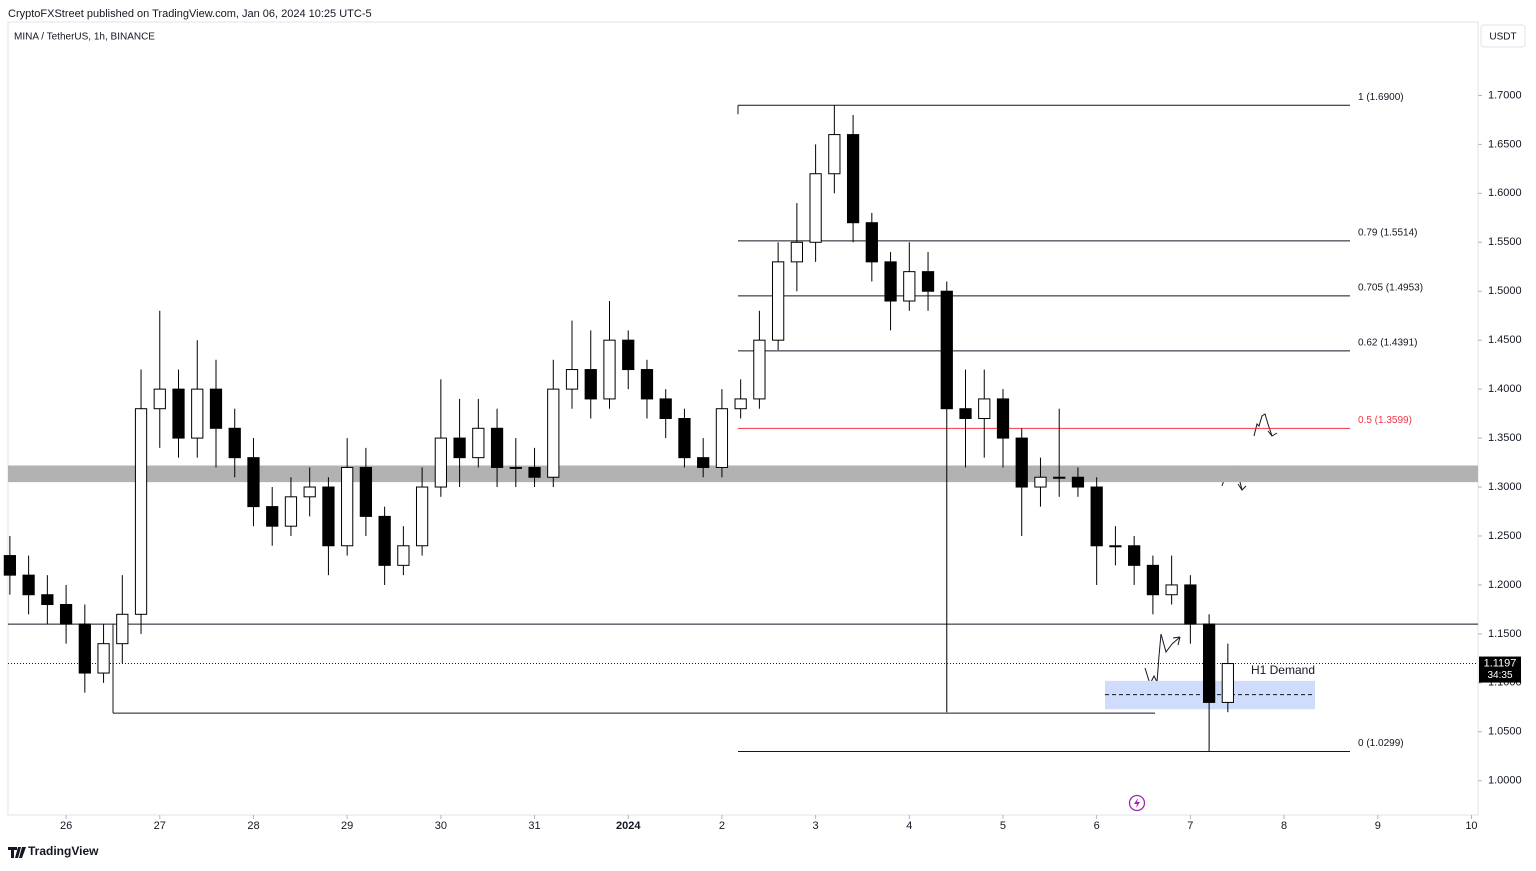 This screenshot has width=1536, height=871. I want to click on x-tick-label: 29, so click(347, 826).